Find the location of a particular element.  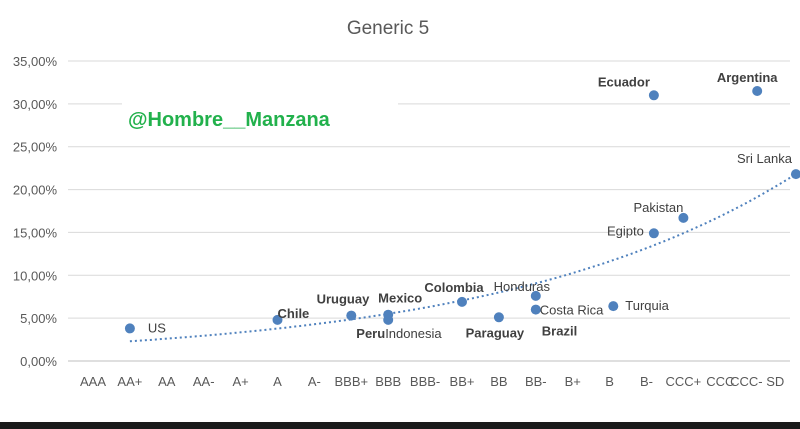

y-tick-label: 0,00% is located at coordinates (38, 361).